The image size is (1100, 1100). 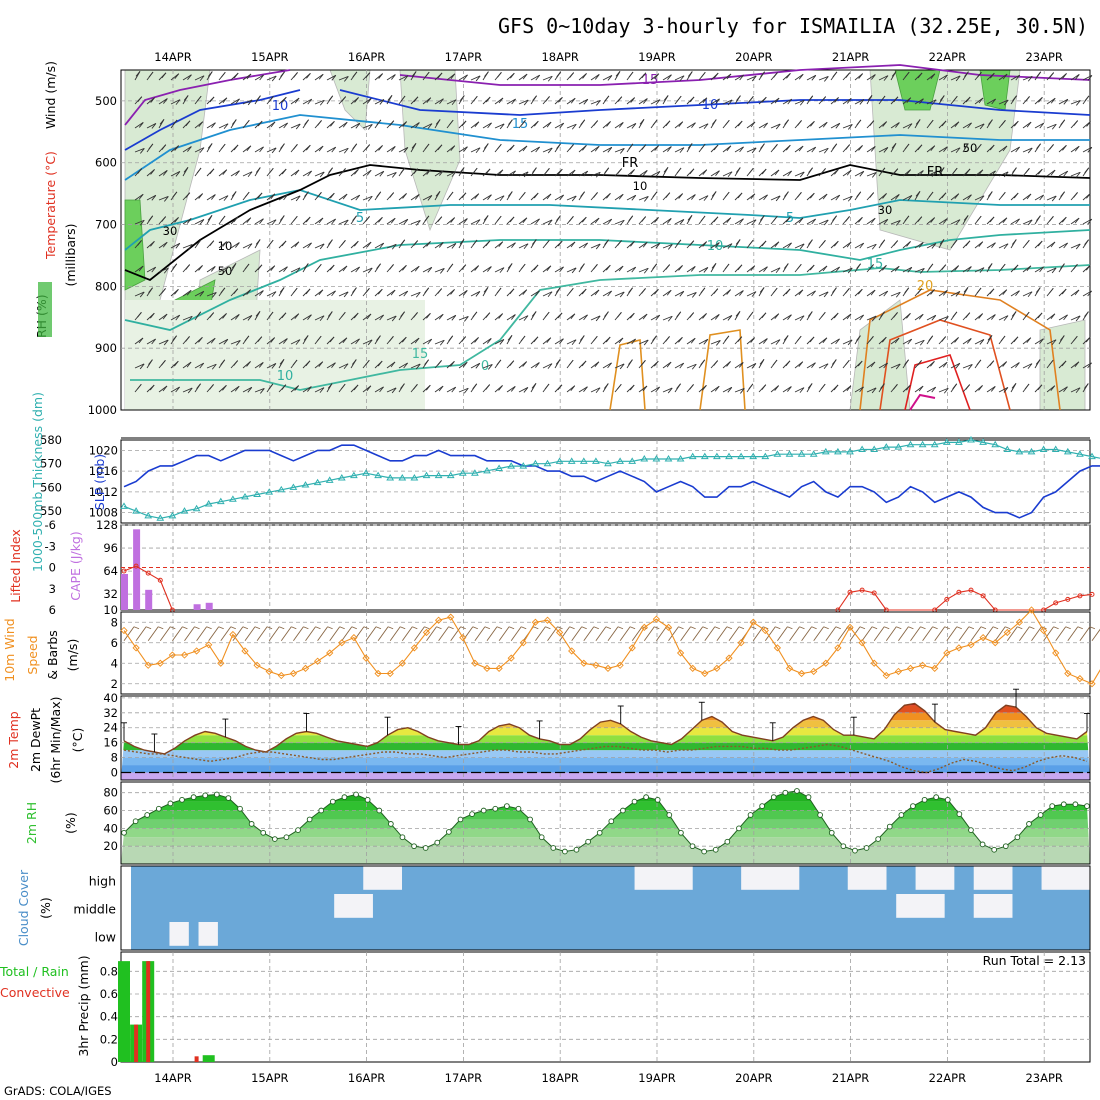 What do you see at coordinates (463, 57) in the screenshot?
I see `date-label-top: 17APR` at bounding box center [463, 57].